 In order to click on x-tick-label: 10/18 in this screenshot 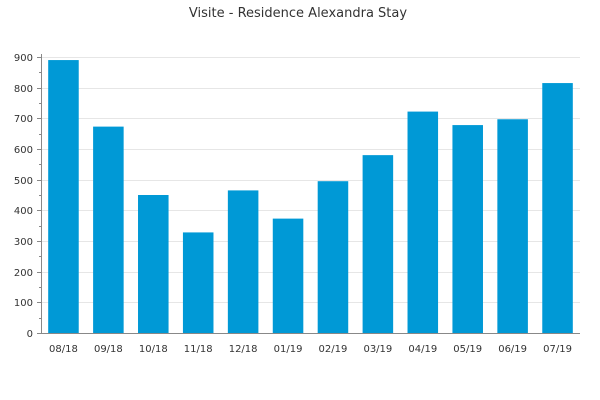, I will do `click(153, 349)`.